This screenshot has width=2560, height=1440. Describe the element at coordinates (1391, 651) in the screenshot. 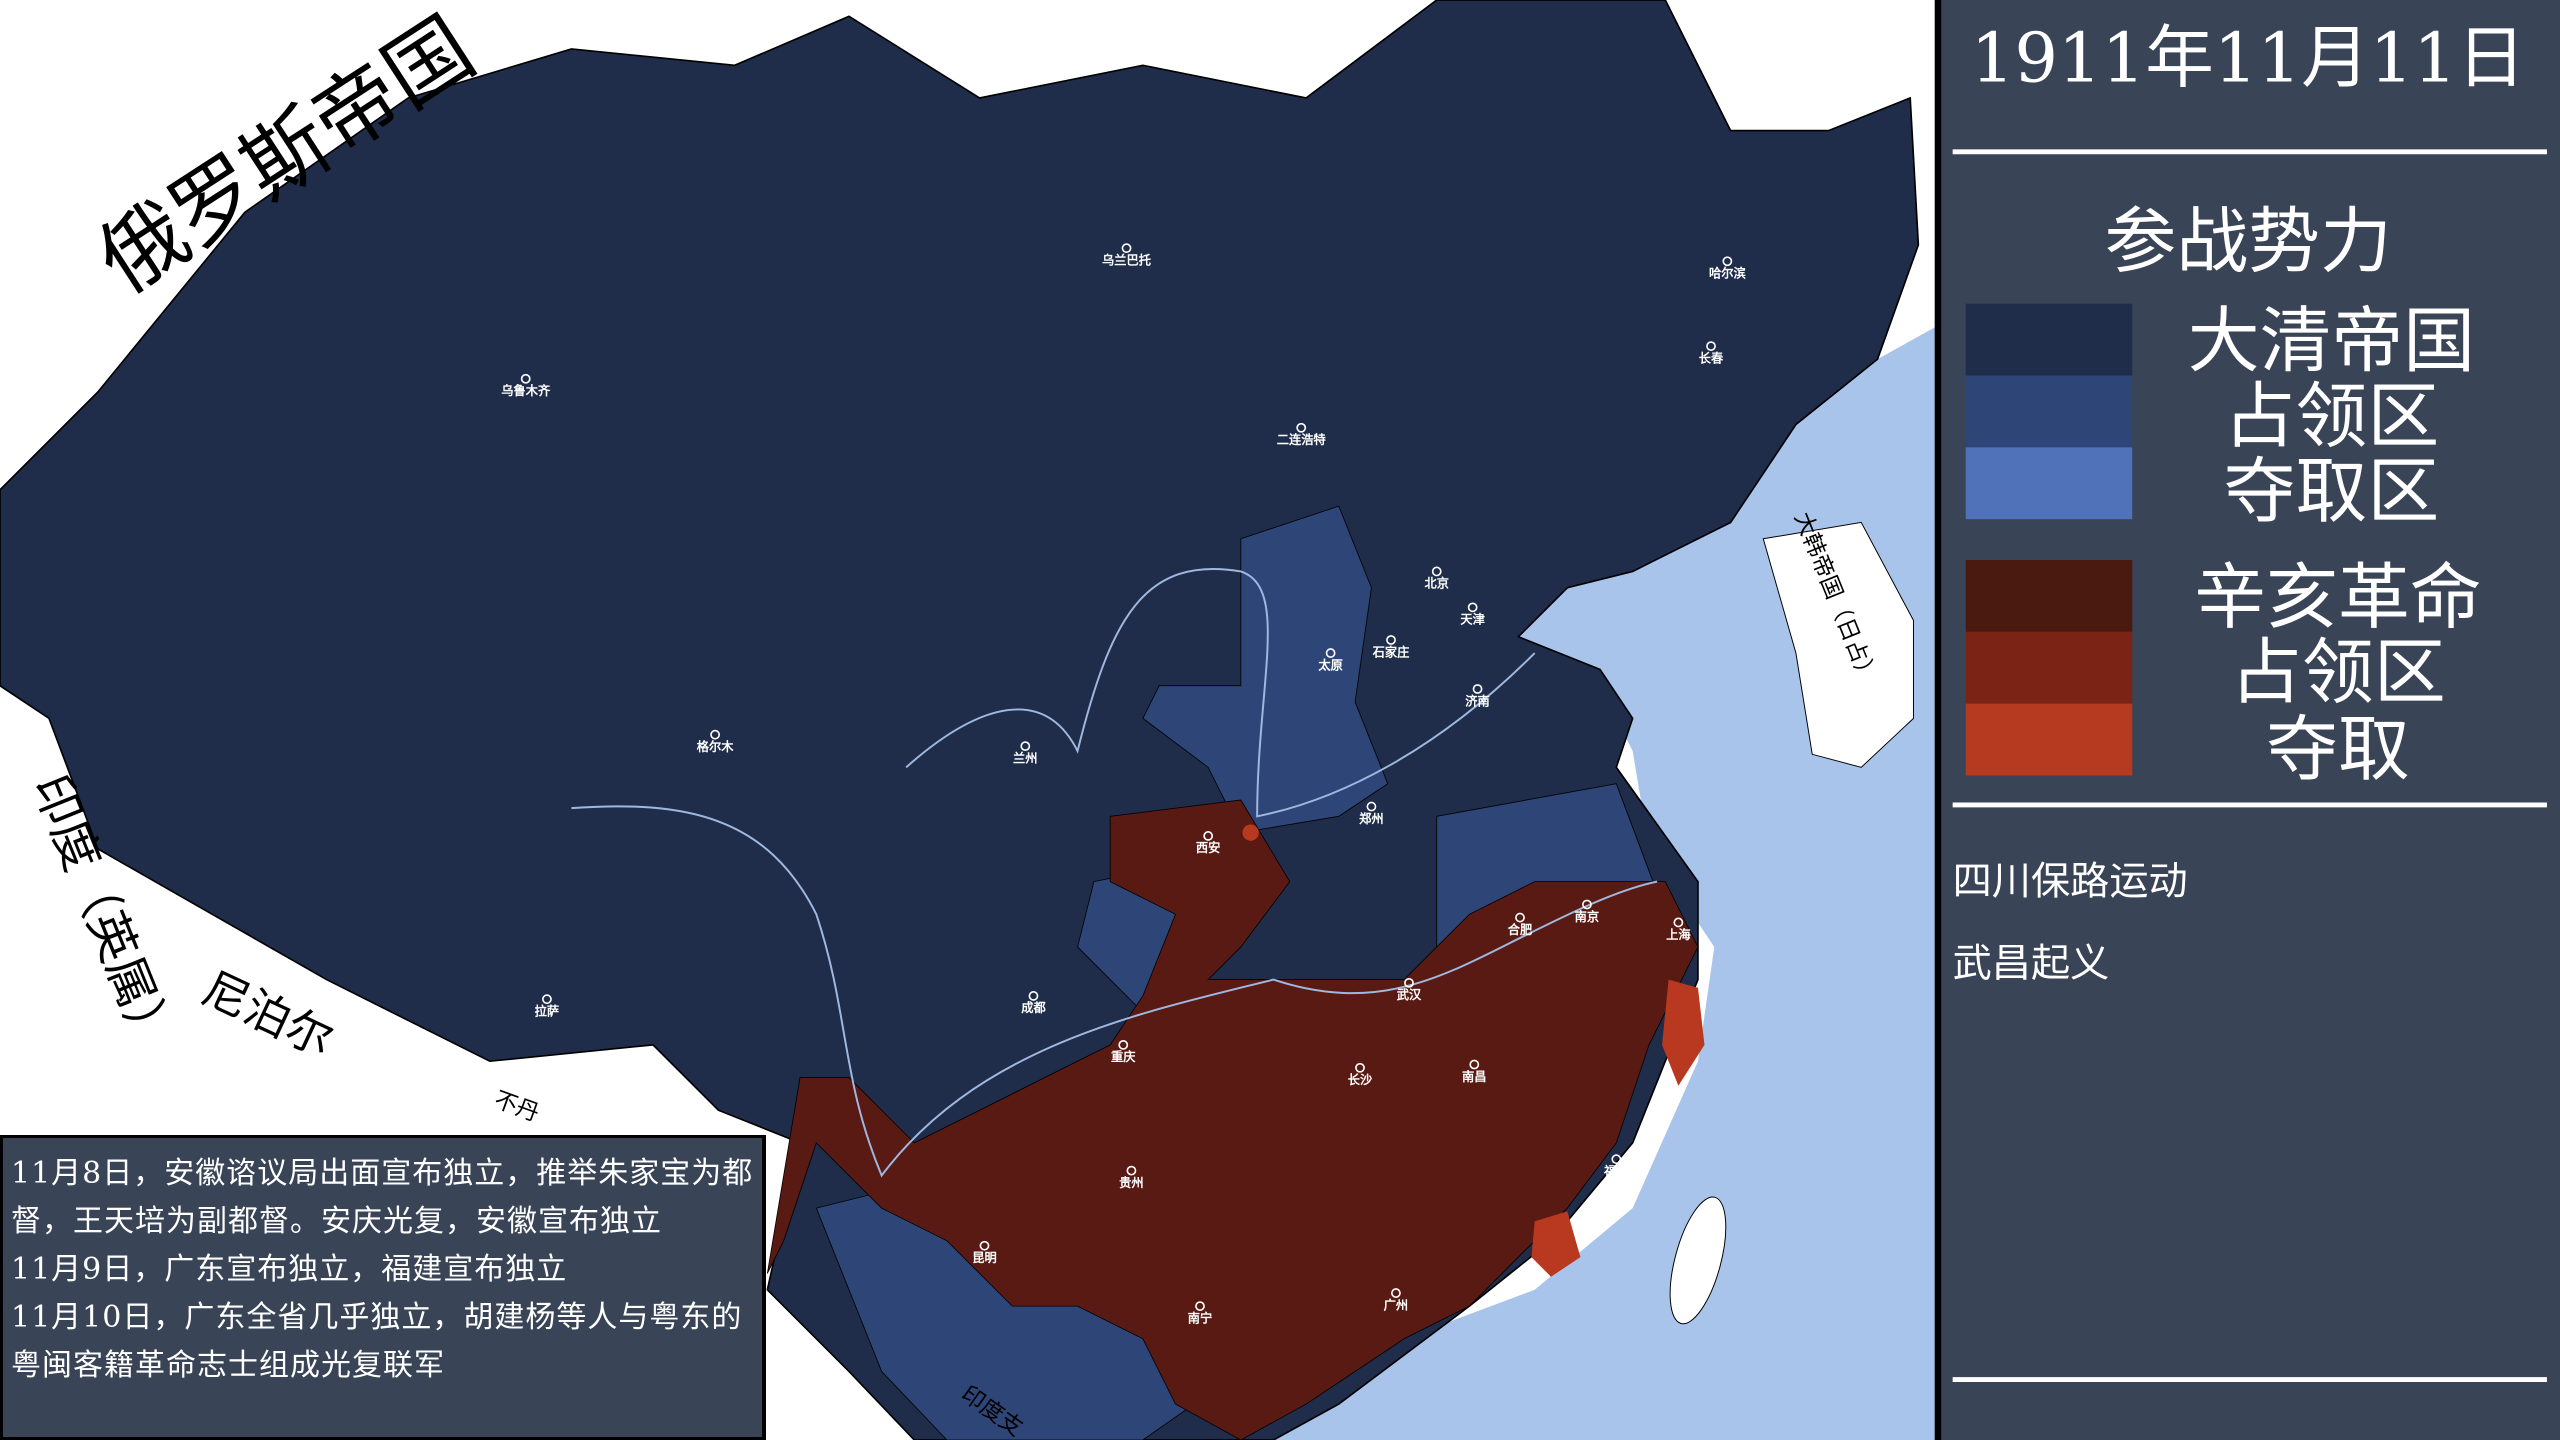

I see `city-label: 石家庄` at that location.